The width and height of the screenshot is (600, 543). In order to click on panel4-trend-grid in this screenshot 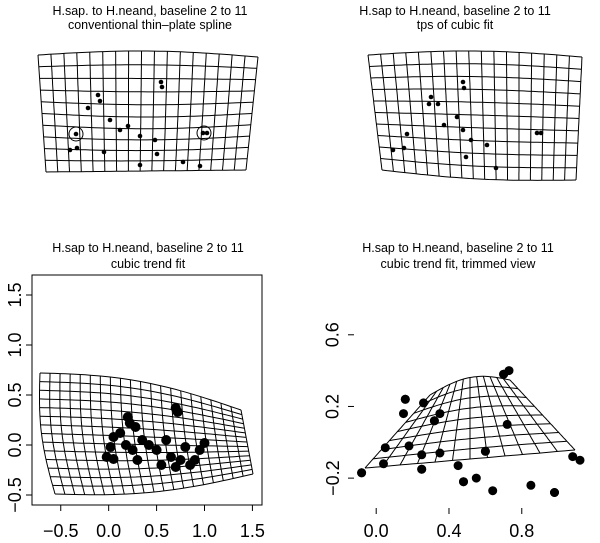, I will do `click(470, 422)`.